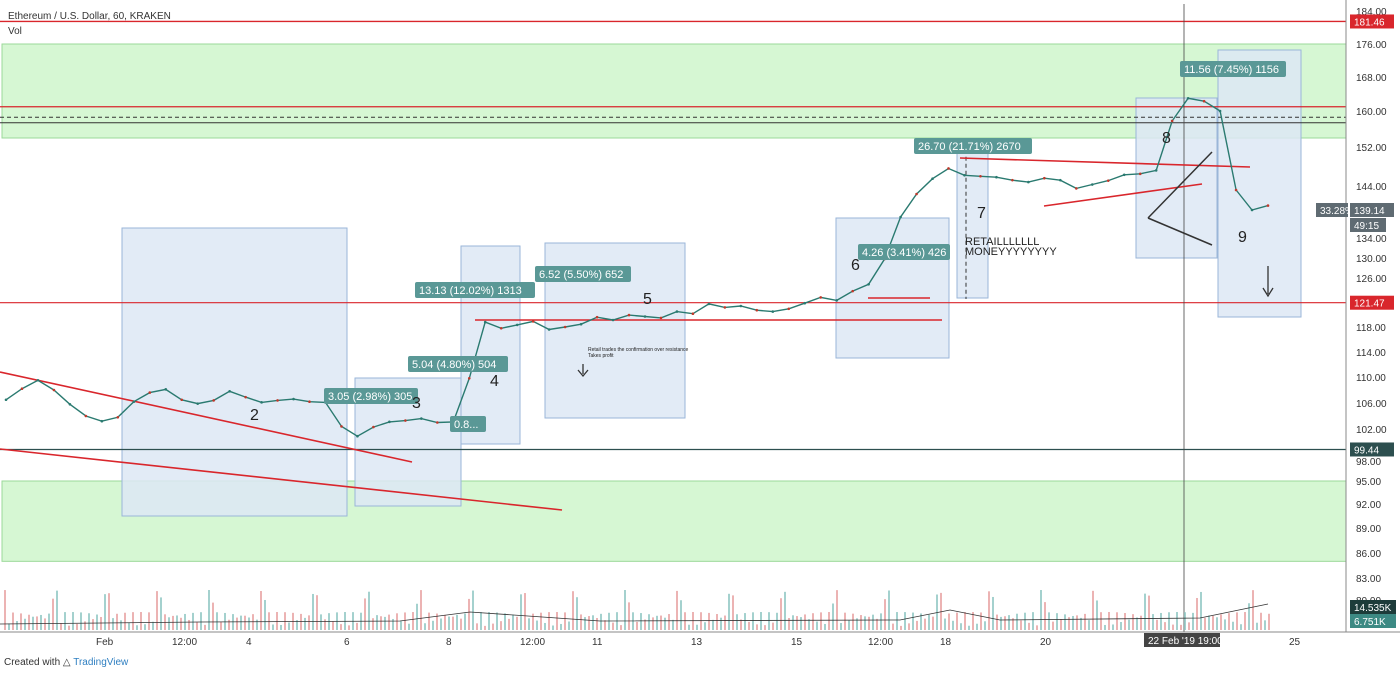  I want to click on note-retail: RETAILLLLLLL, so click(1002, 242).